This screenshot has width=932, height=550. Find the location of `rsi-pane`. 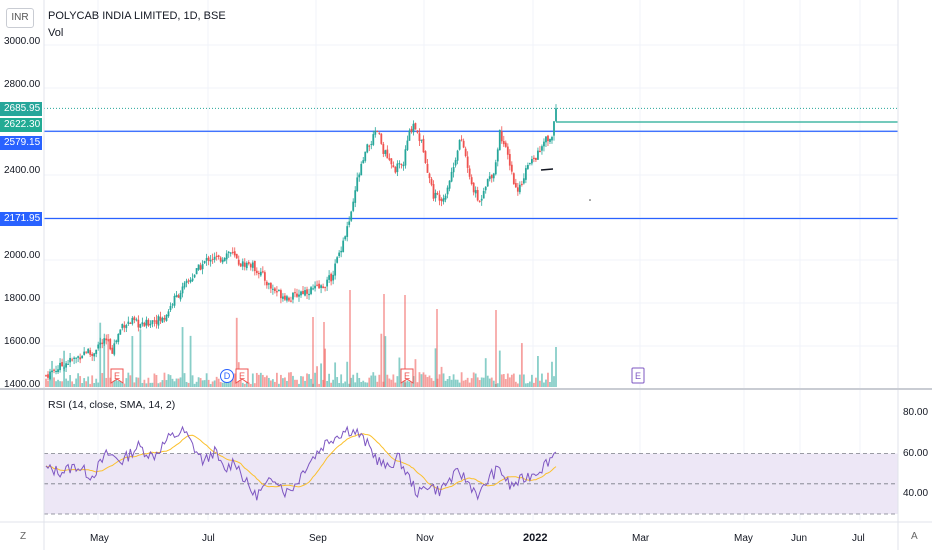

rsi-pane is located at coordinates (471, 470).